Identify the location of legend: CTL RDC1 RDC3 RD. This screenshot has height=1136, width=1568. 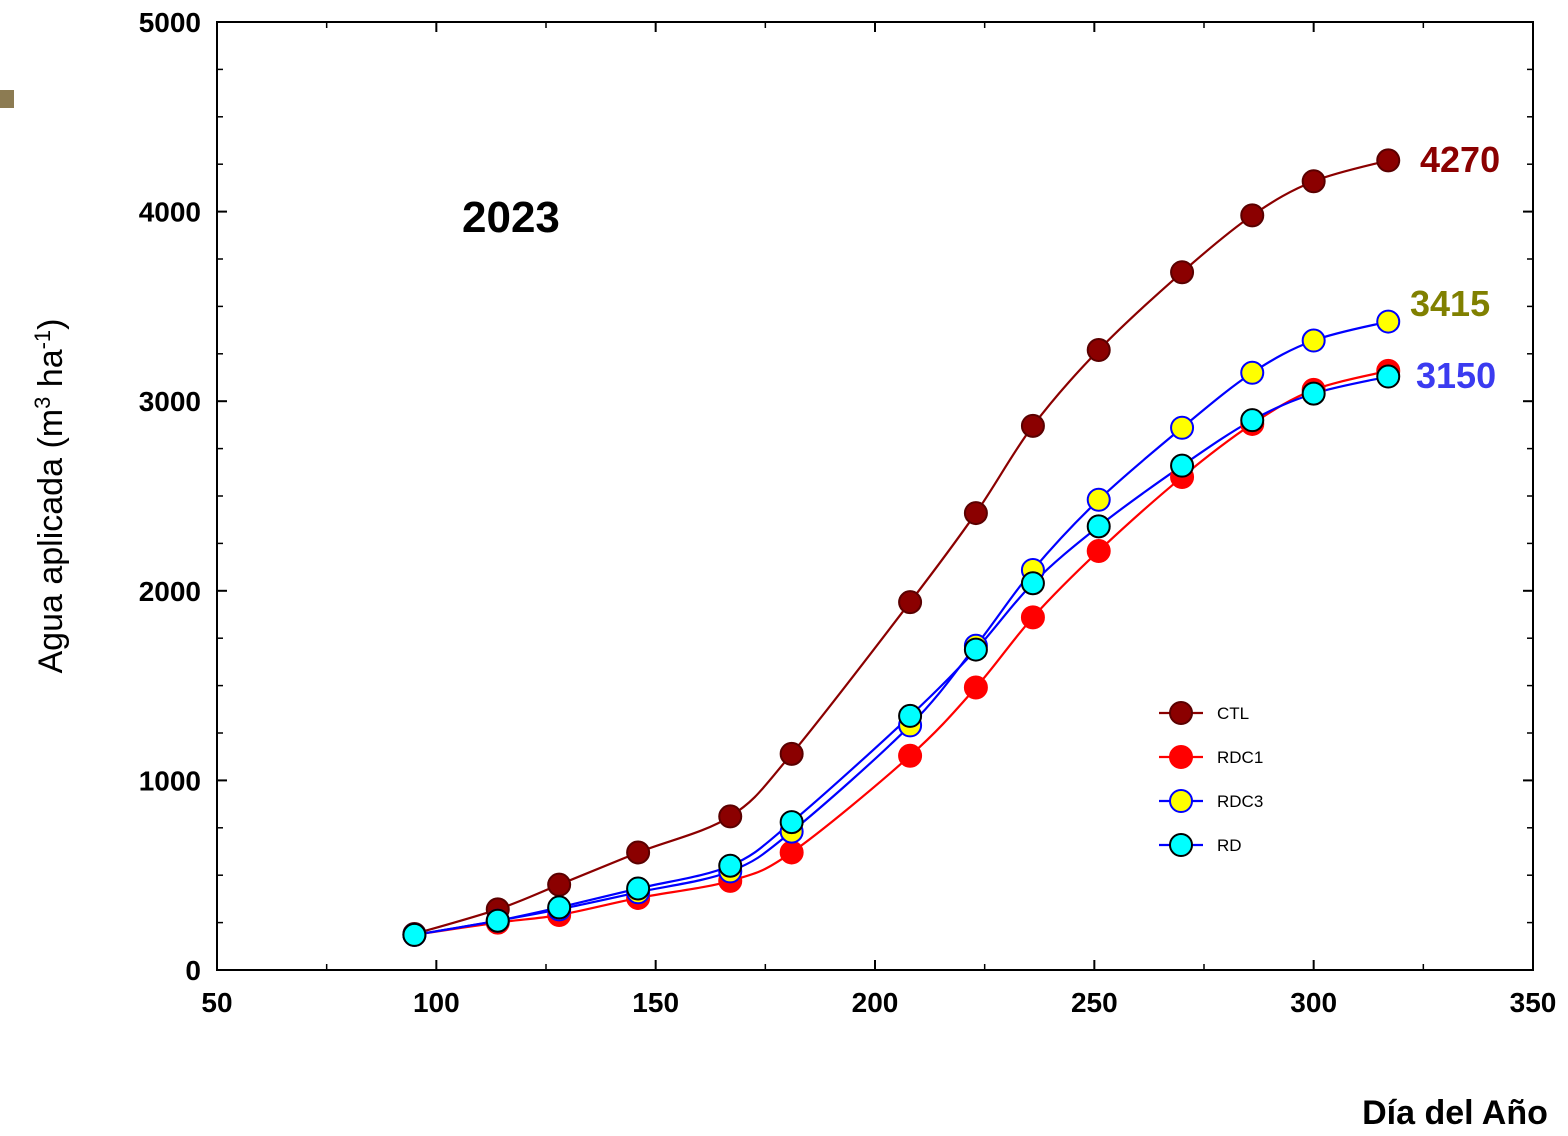
(1211, 779).